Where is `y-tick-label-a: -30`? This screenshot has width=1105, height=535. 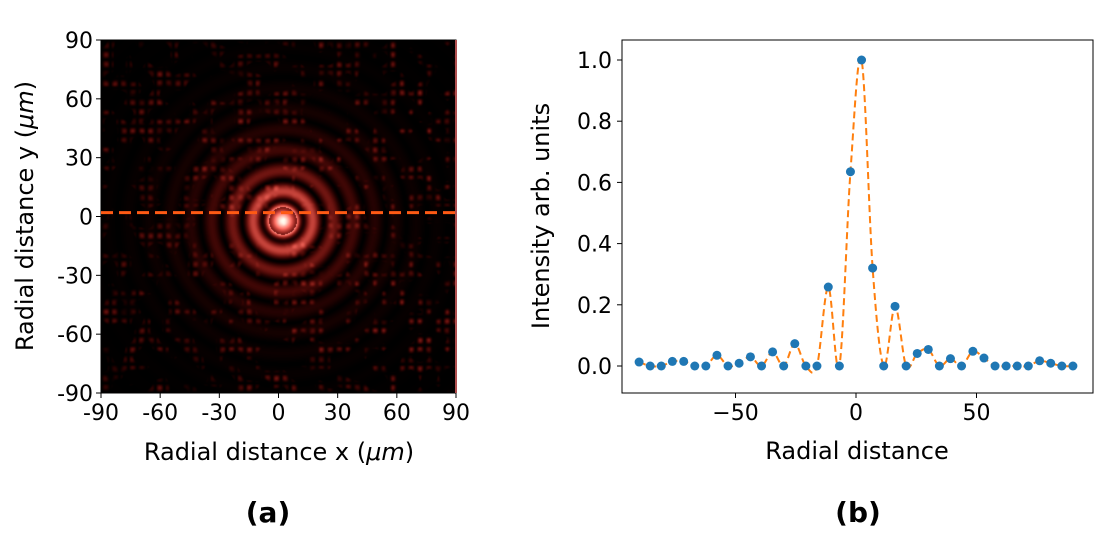 y-tick-label-a: -30 is located at coordinates (75, 276).